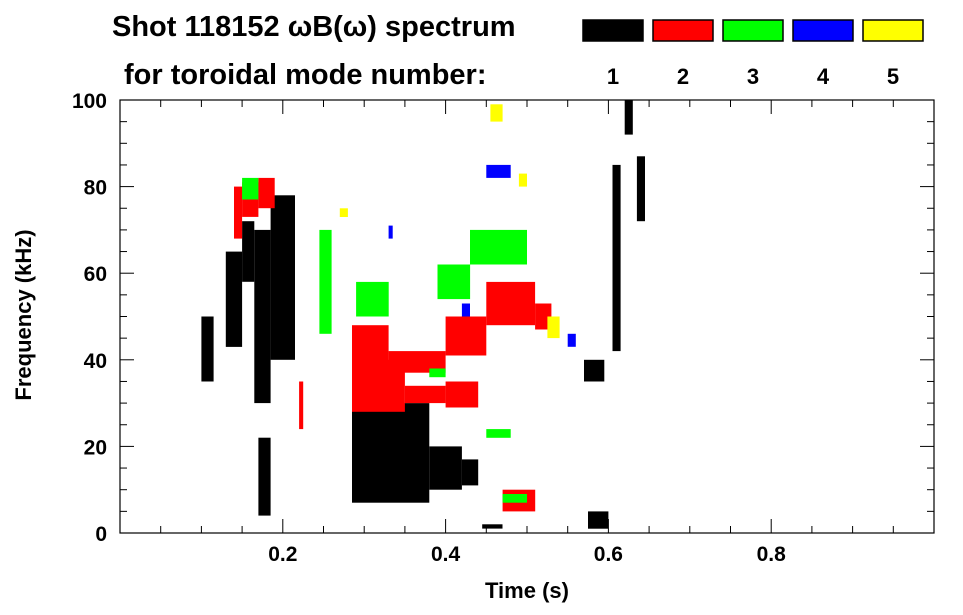  What do you see at coordinates (753, 76) in the screenshot?
I see `legend-label-3: 3` at bounding box center [753, 76].